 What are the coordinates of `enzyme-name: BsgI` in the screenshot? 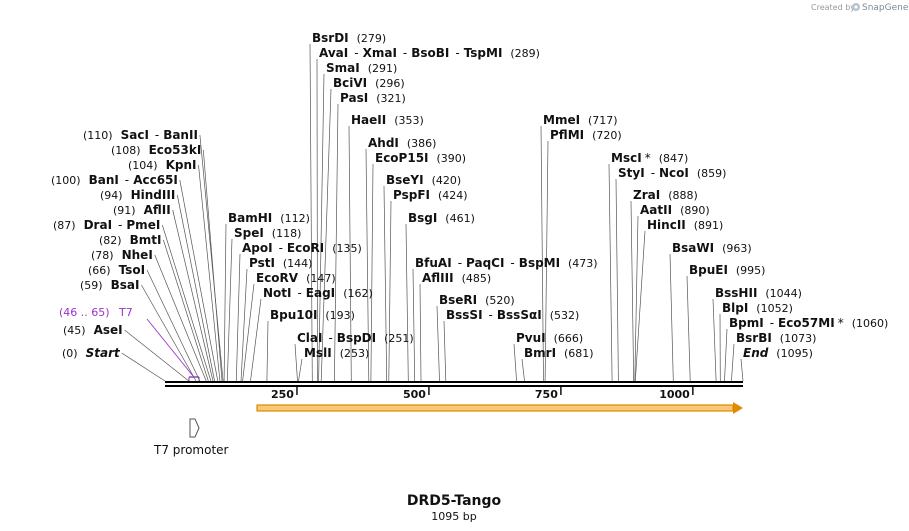 It's located at (422, 218).